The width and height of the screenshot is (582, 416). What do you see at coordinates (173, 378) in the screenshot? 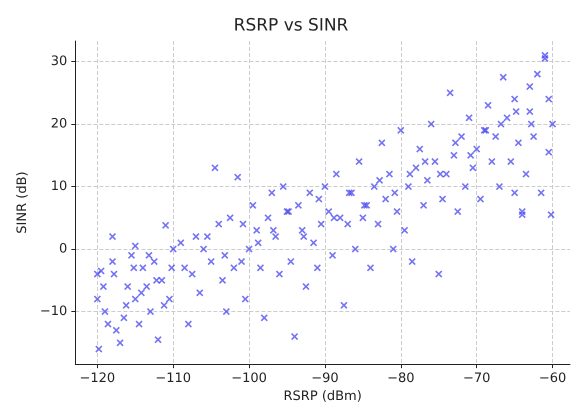
I see `x-tick-label: −110` at bounding box center [173, 378].